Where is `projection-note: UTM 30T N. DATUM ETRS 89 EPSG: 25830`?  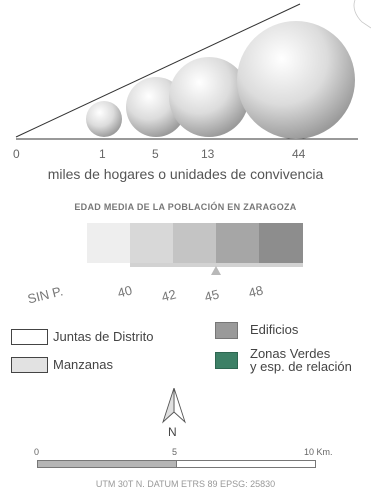
projection-note: UTM 30T N. DATUM ETRS 89 EPSG: 25830 is located at coordinates (185, 484).